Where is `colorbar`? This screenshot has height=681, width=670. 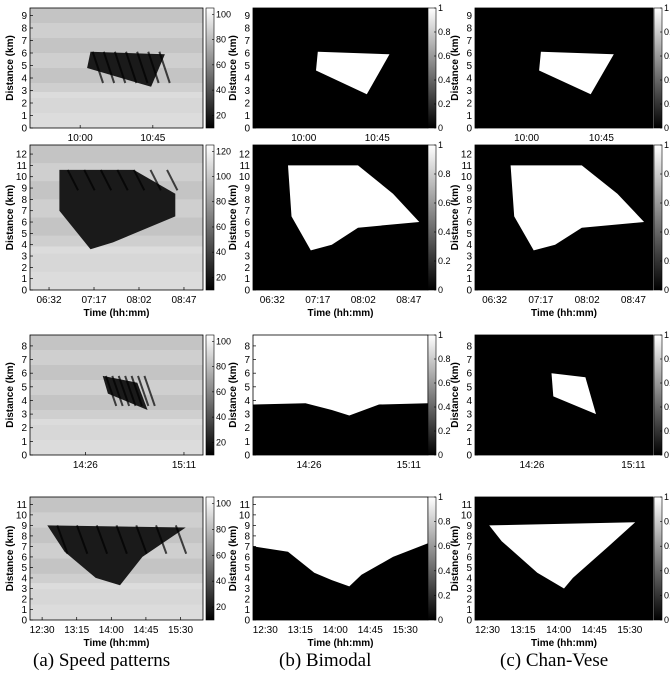
colorbar is located at coordinates (432, 395).